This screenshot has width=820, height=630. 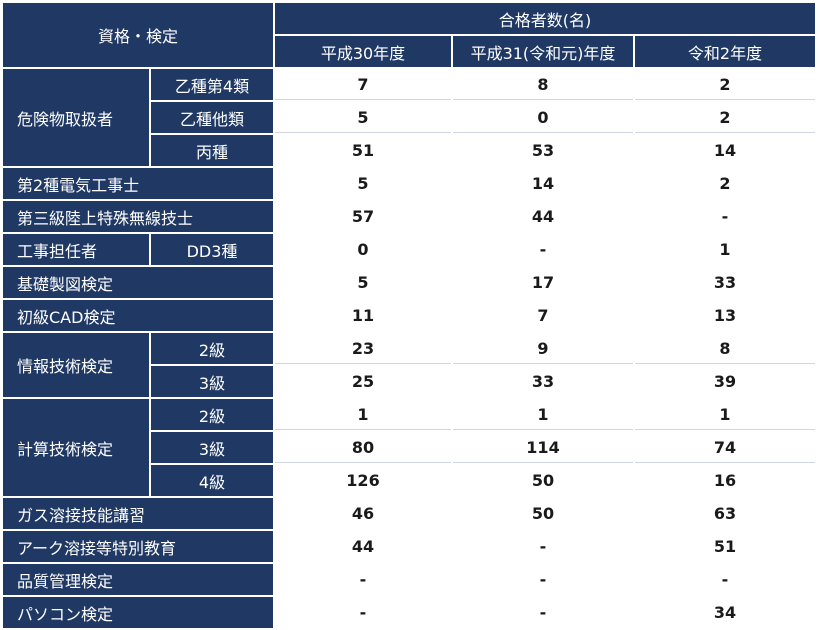 I want to click on qualification-name: 危険物取扱者, so click(x=76, y=117).